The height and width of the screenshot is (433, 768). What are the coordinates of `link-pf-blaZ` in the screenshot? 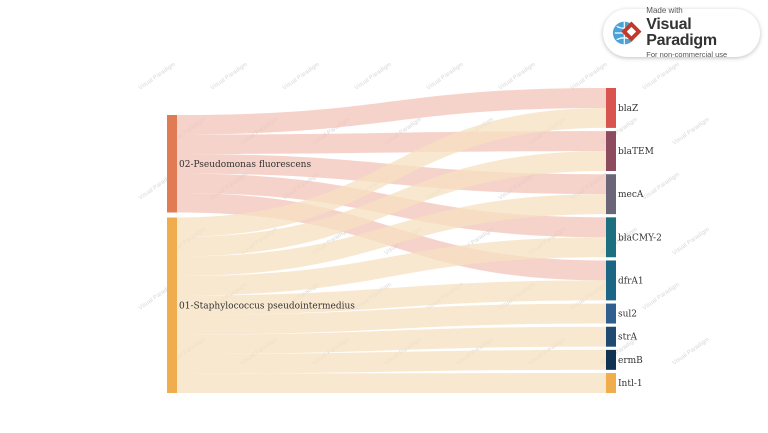 It's located at (391, 111).